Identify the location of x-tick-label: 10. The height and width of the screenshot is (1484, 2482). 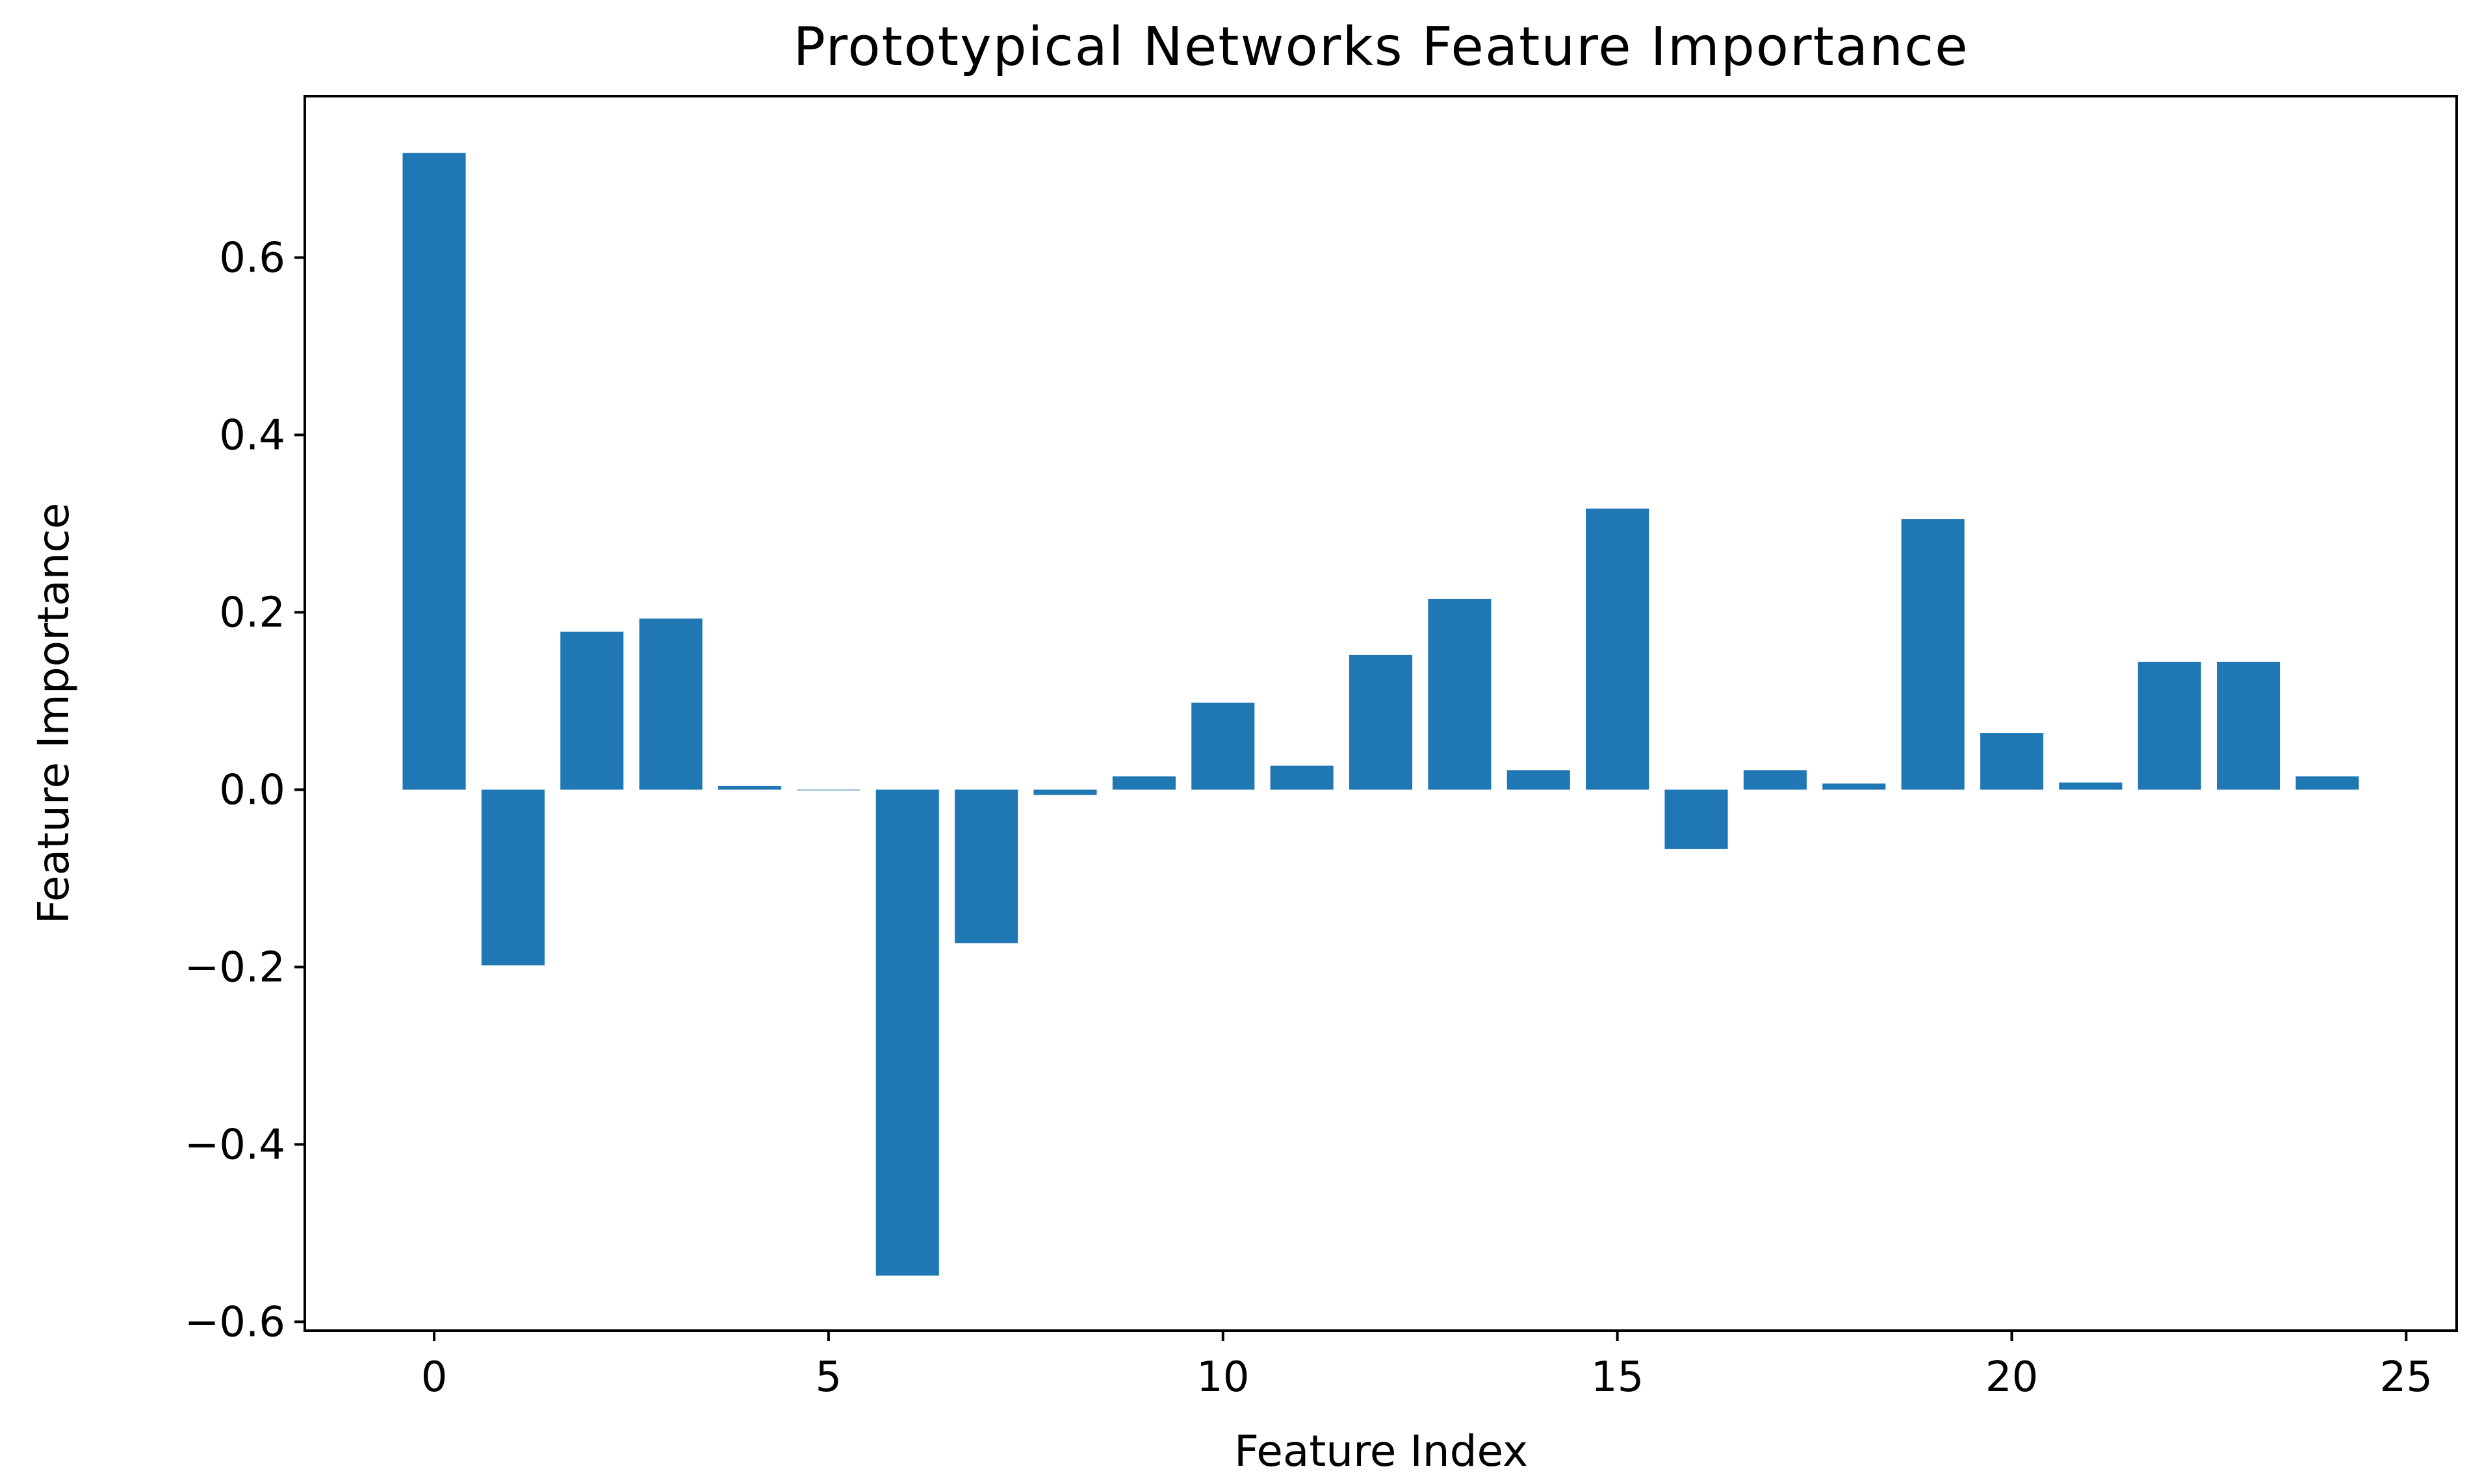
(1222, 1377).